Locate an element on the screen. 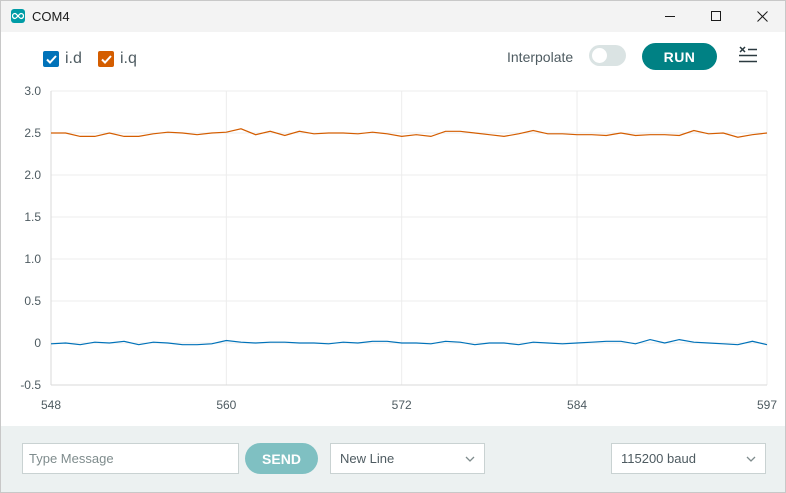 The height and width of the screenshot is (493, 786). baud-rate-select: 115200 baud is located at coordinates (688, 458).